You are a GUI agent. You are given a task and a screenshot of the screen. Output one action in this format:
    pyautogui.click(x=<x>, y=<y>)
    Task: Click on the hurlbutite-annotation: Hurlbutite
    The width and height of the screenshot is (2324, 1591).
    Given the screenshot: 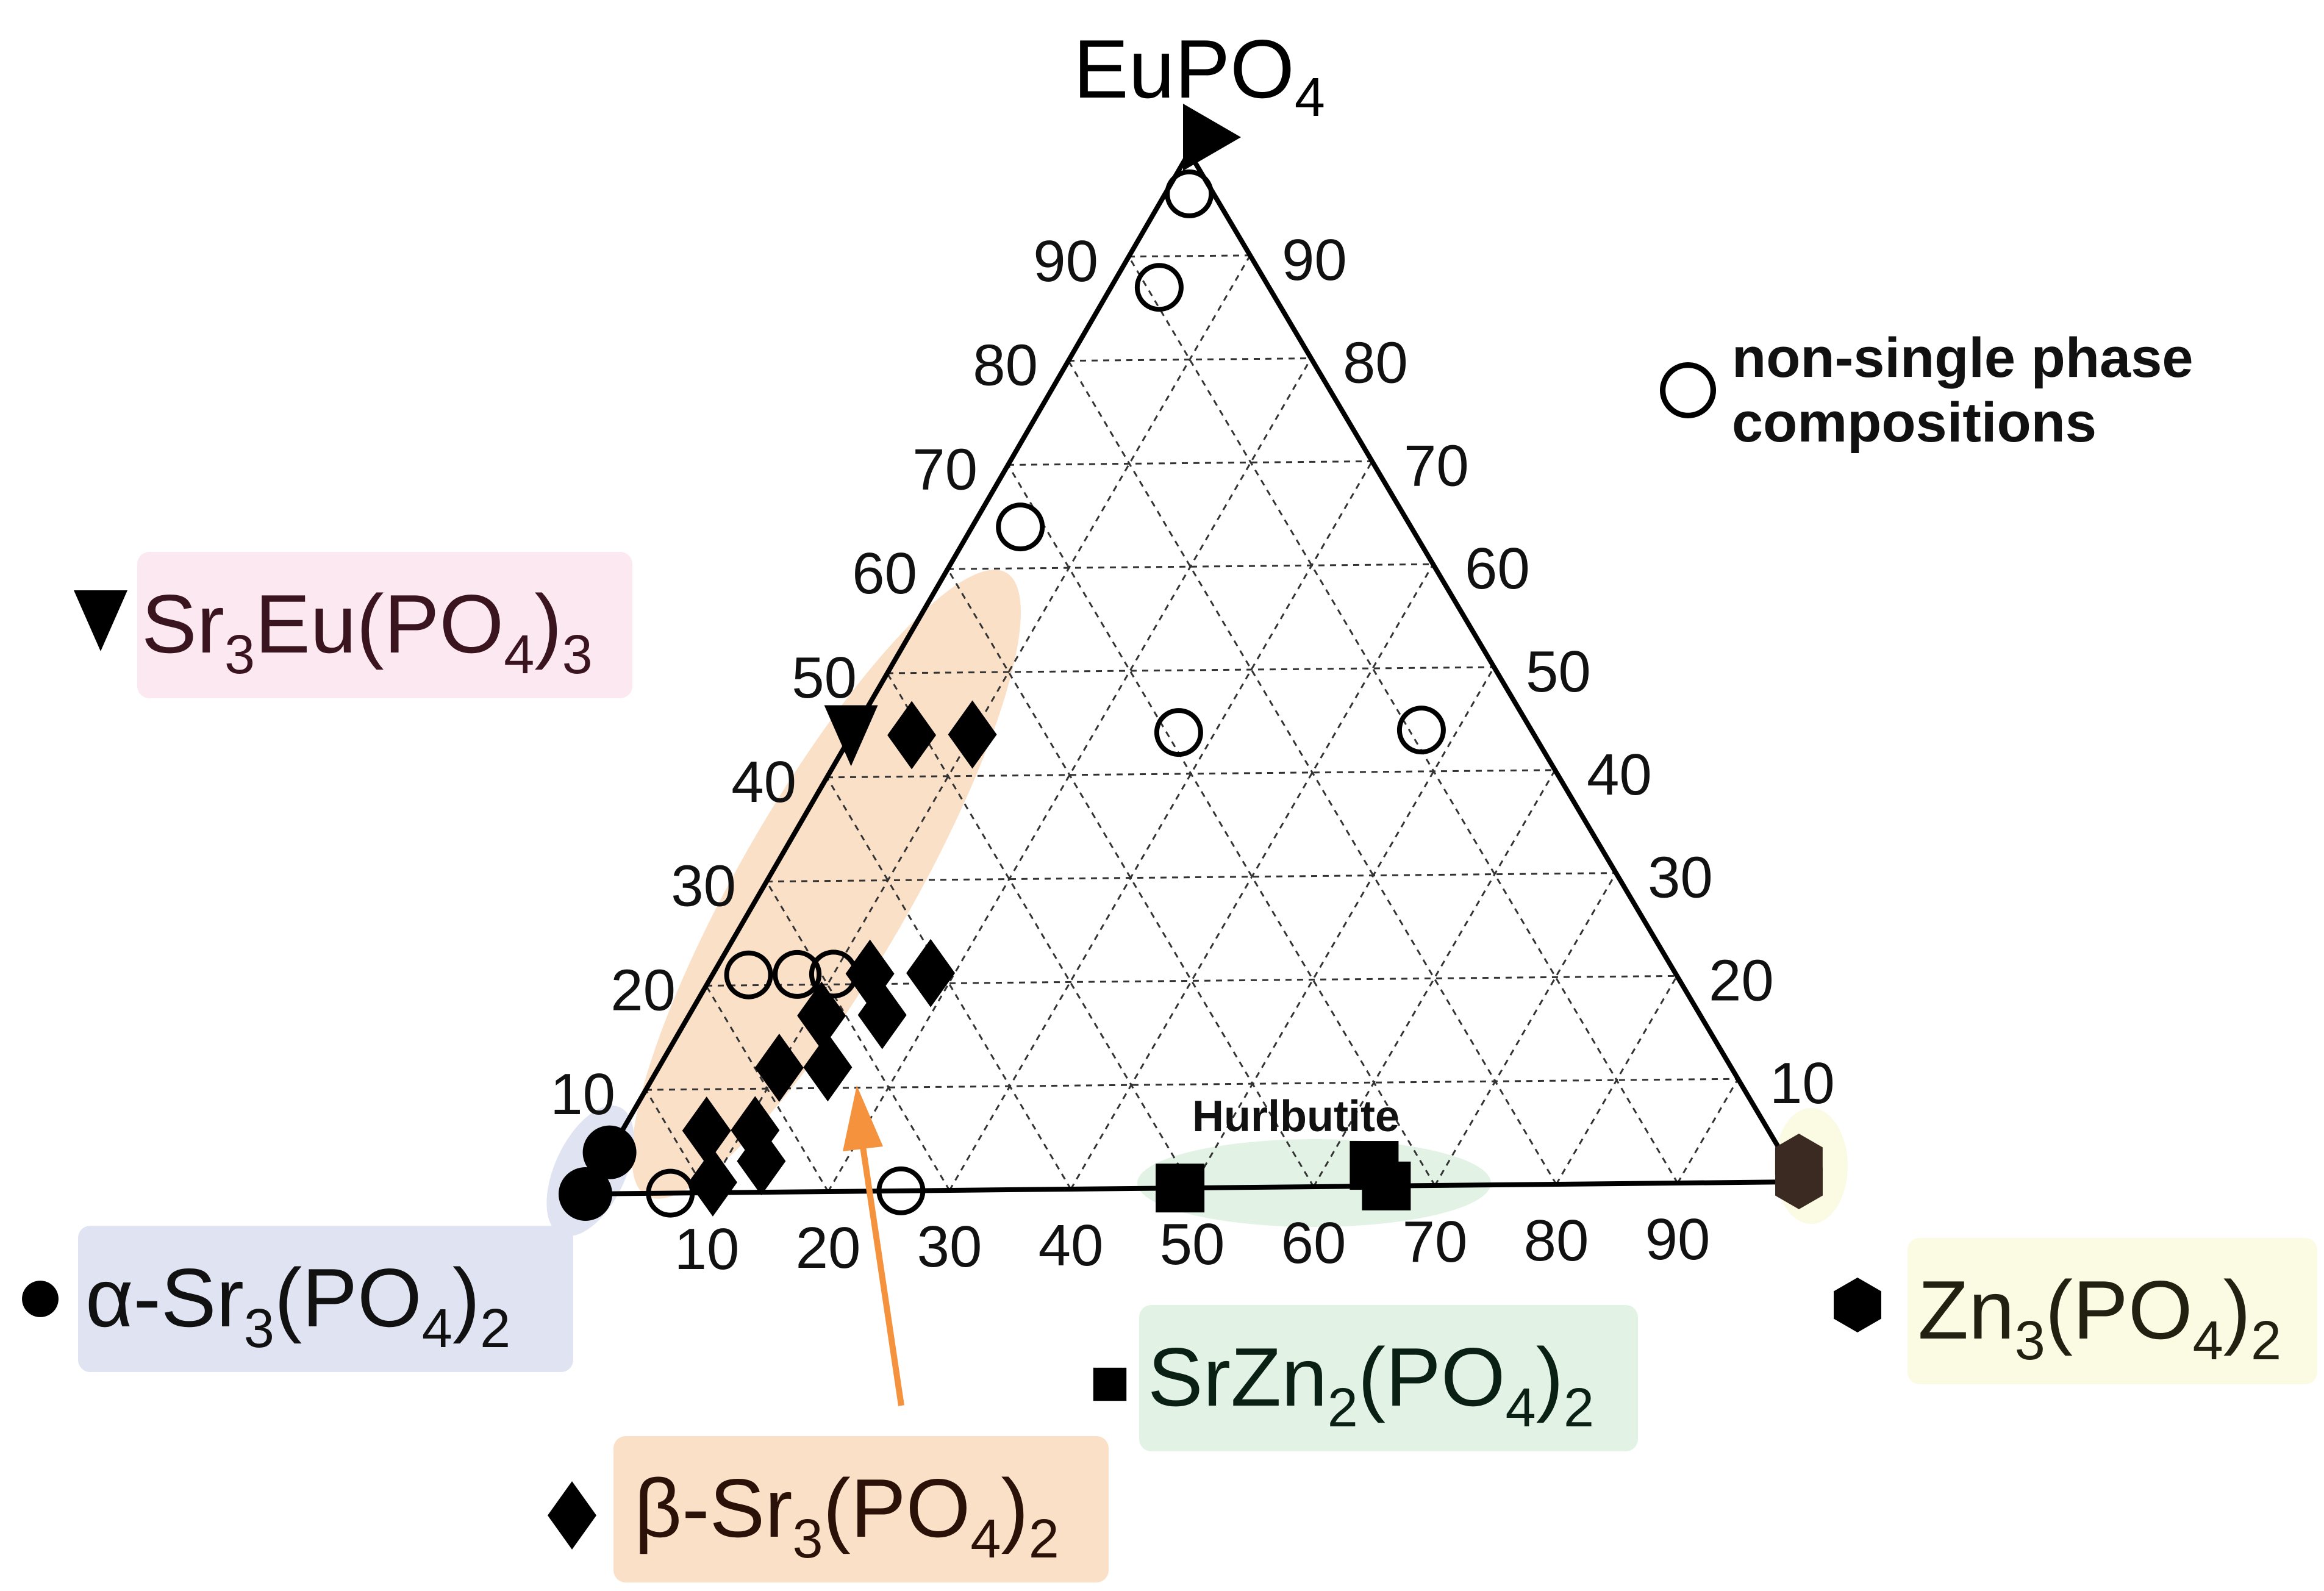 What is the action you would take?
    pyautogui.click(x=1296, y=1116)
    